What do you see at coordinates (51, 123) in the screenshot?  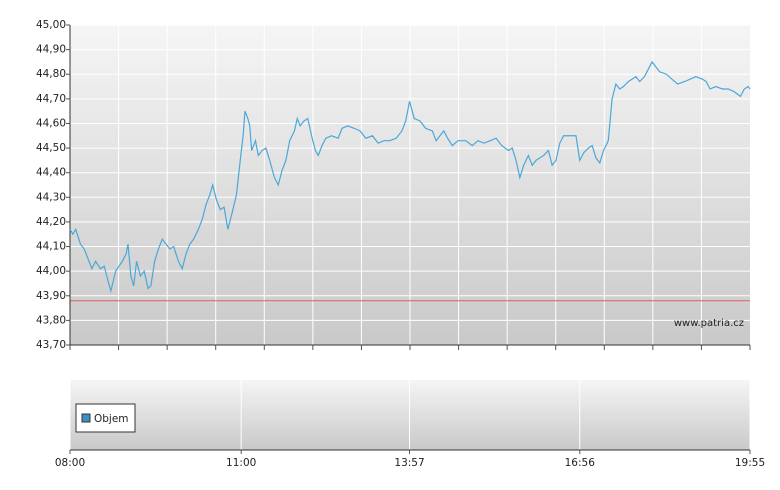 I see `y-tick-label: 44,60` at bounding box center [51, 123].